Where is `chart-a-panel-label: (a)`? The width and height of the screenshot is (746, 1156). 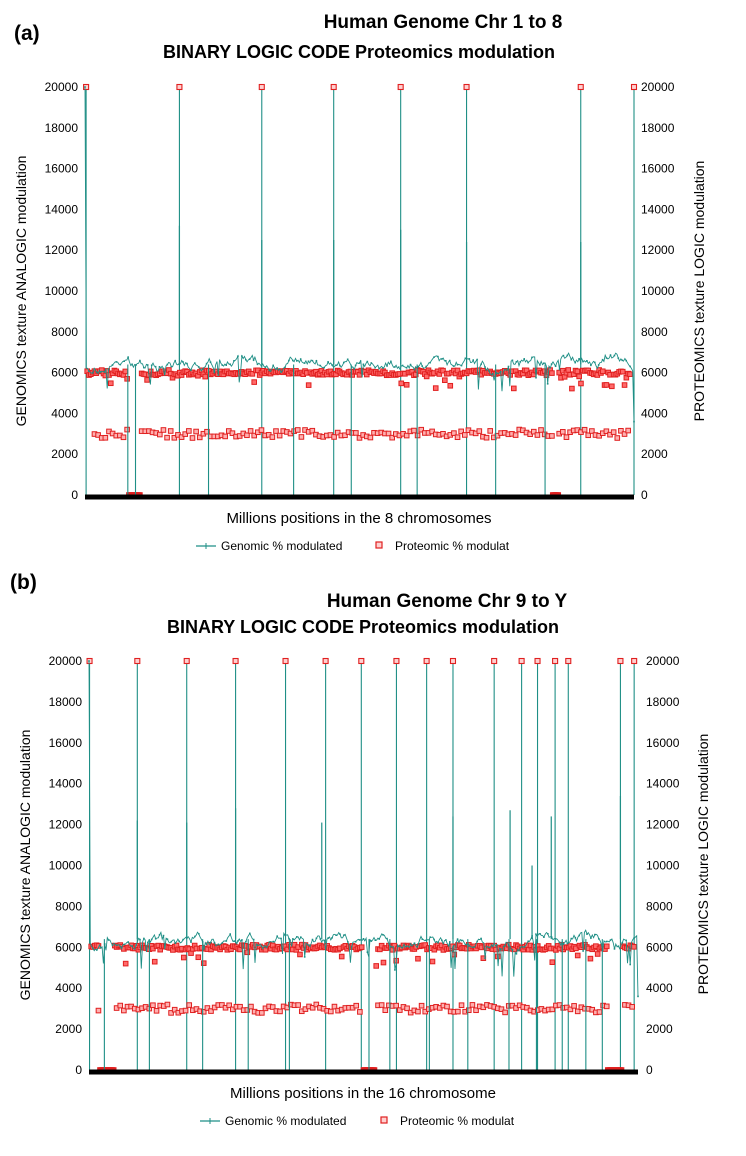 chart-a-panel-label: (a) is located at coordinates (27, 33).